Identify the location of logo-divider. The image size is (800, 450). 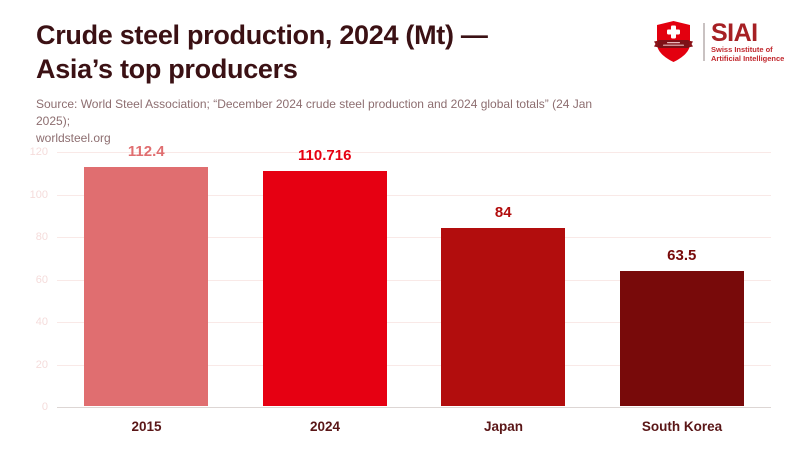
(704, 41).